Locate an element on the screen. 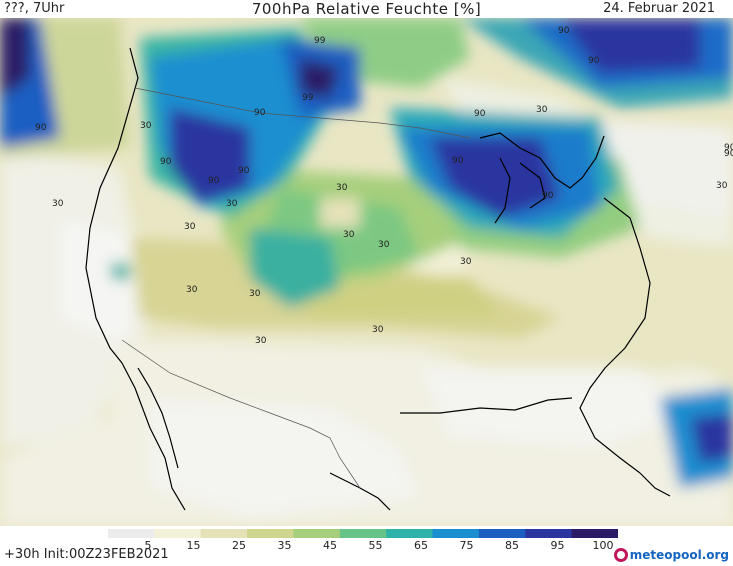 The height and width of the screenshot is (566, 733). run-info-label: +30h Init:00Z23FEB2021 is located at coordinates (86, 554).